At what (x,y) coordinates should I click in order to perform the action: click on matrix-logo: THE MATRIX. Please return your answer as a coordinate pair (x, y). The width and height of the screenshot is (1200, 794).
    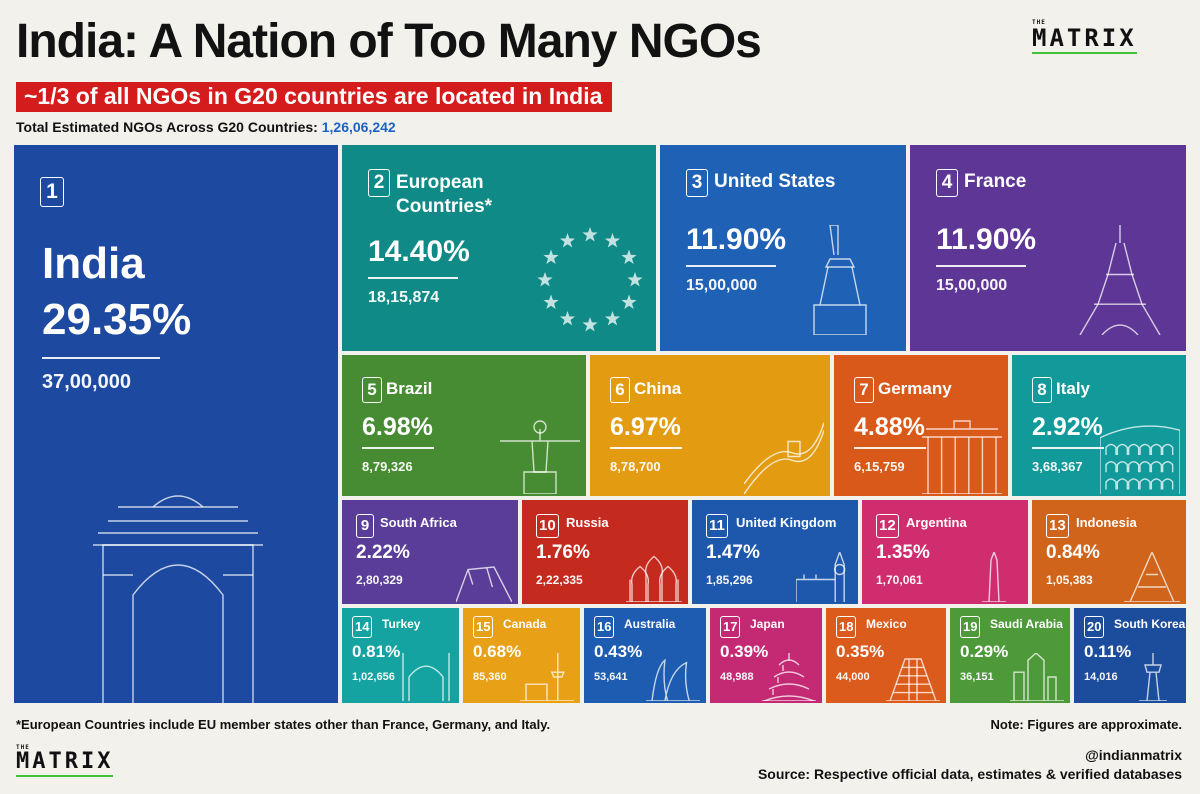
    Looking at the image, I should click on (1084, 37).